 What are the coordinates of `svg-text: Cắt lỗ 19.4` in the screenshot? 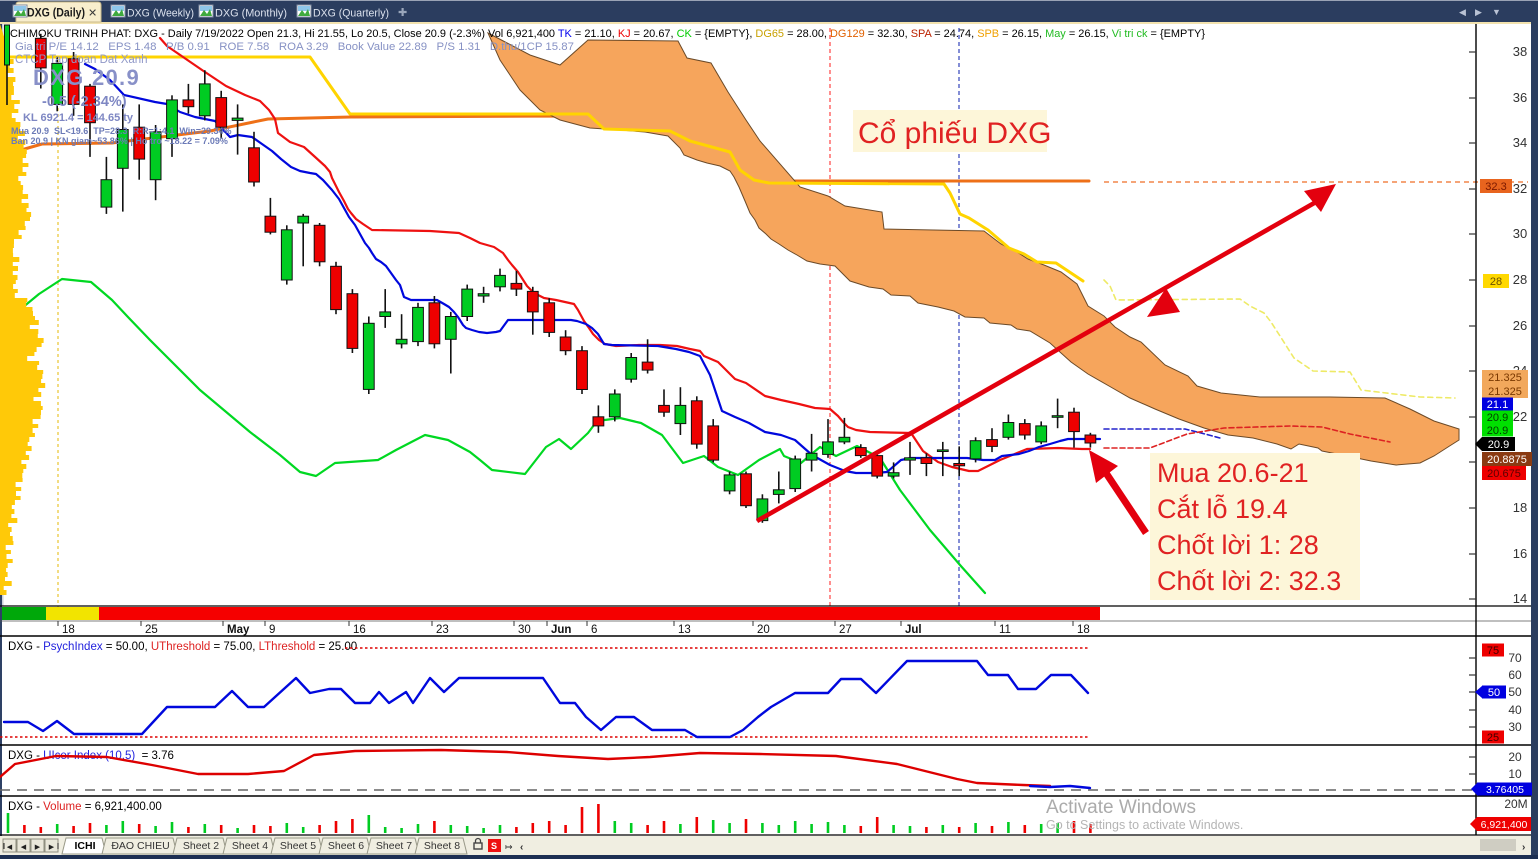 It's located at (1222, 508).